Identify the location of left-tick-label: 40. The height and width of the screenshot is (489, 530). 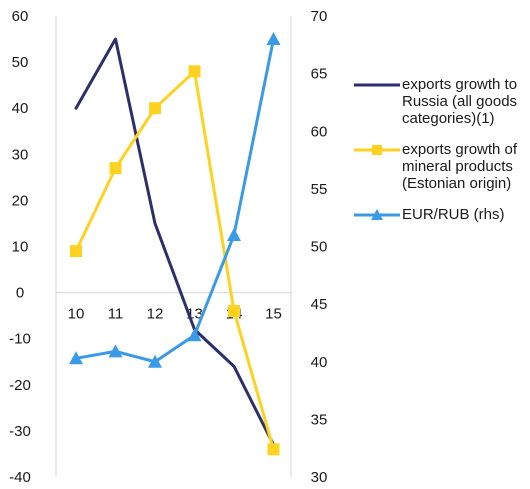
(20, 108).